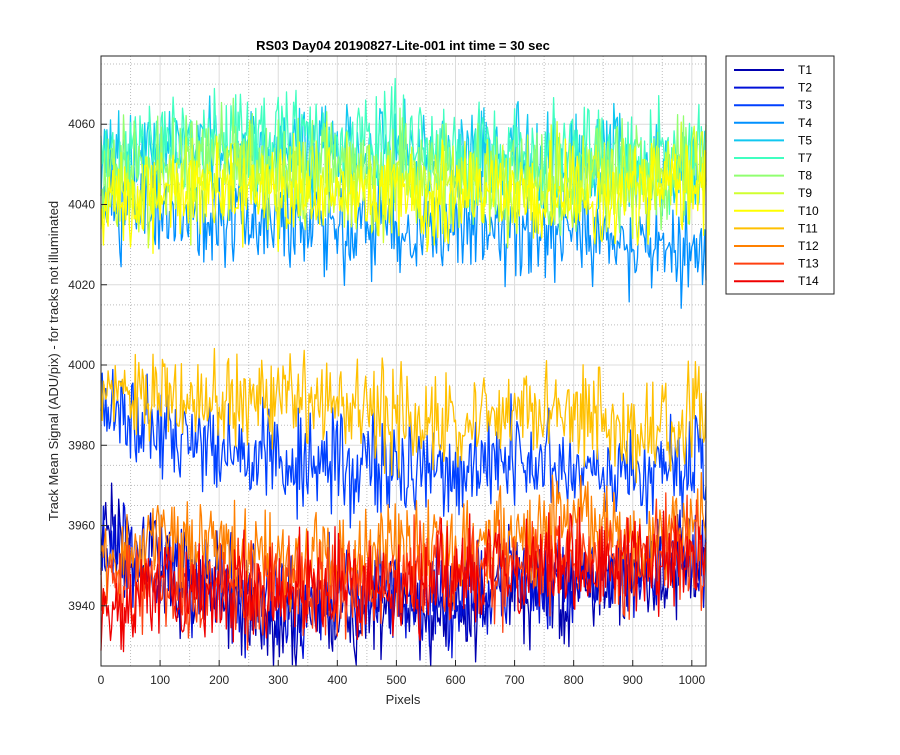  I want to click on y-tick-label: 4020, so click(81, 285).